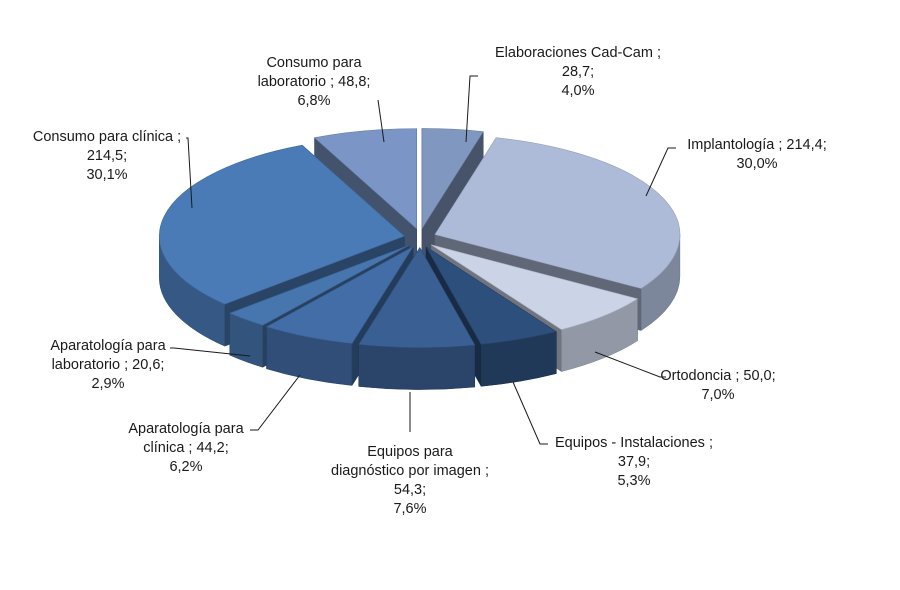 The width and height of the screenshot is (900, 590). I want to click on pie-slice-consumo-para-cl-nica, so click(282, 224).